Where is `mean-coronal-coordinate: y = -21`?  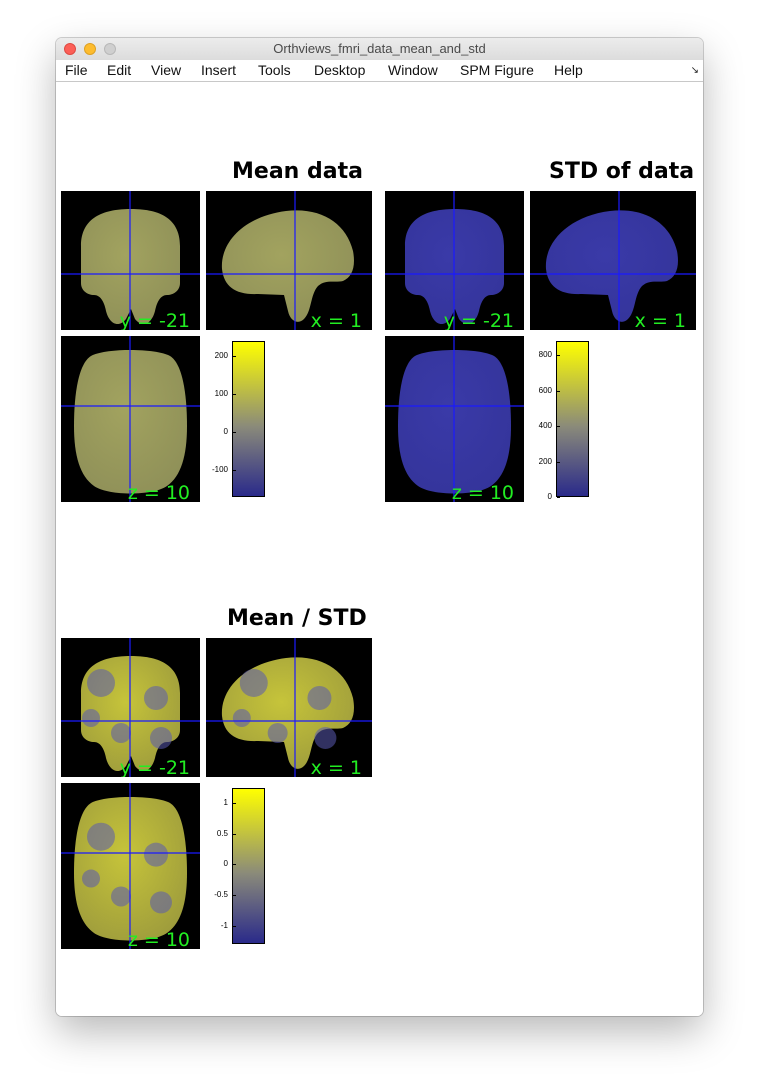
mean-coronal-coordinate: y = -21 is located at coordinates (154, 320).